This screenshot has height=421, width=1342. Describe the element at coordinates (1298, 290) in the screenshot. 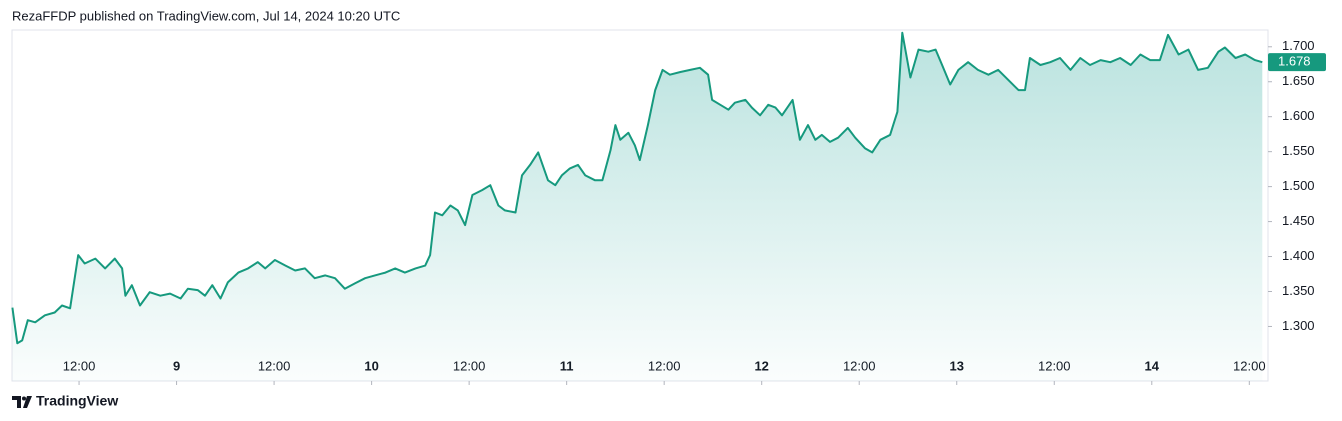

I see `y-tick-label: 1.350` at that location.